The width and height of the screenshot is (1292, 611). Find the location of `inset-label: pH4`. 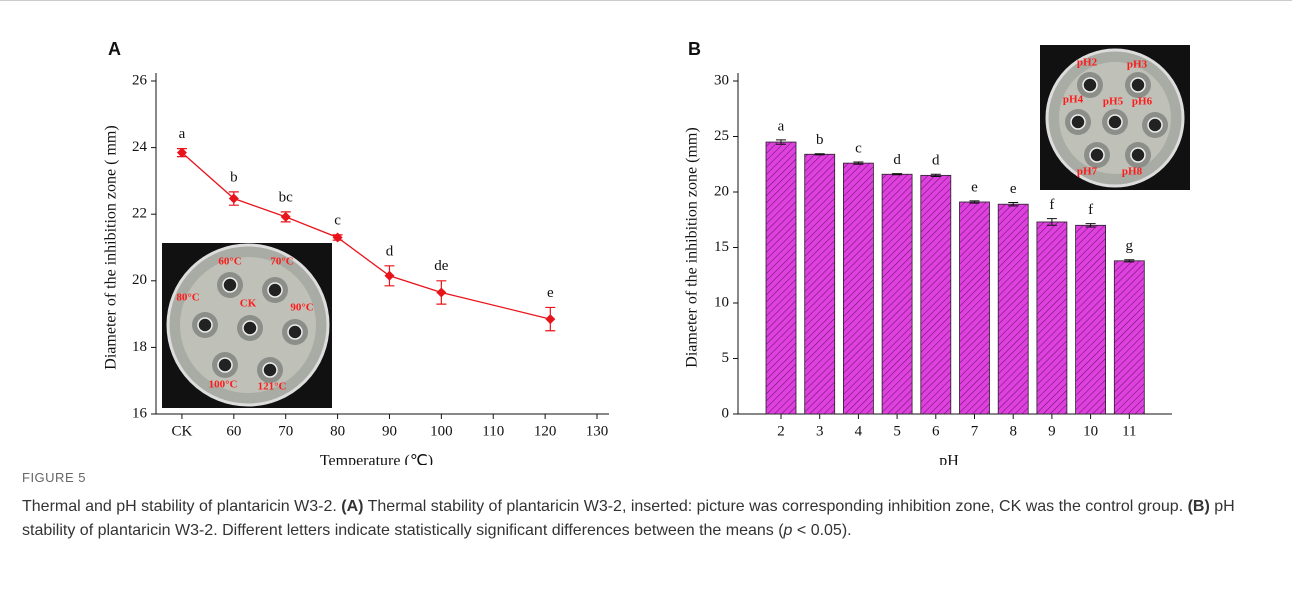

inset-label: pH4 is located at coordinates (1073, 100).